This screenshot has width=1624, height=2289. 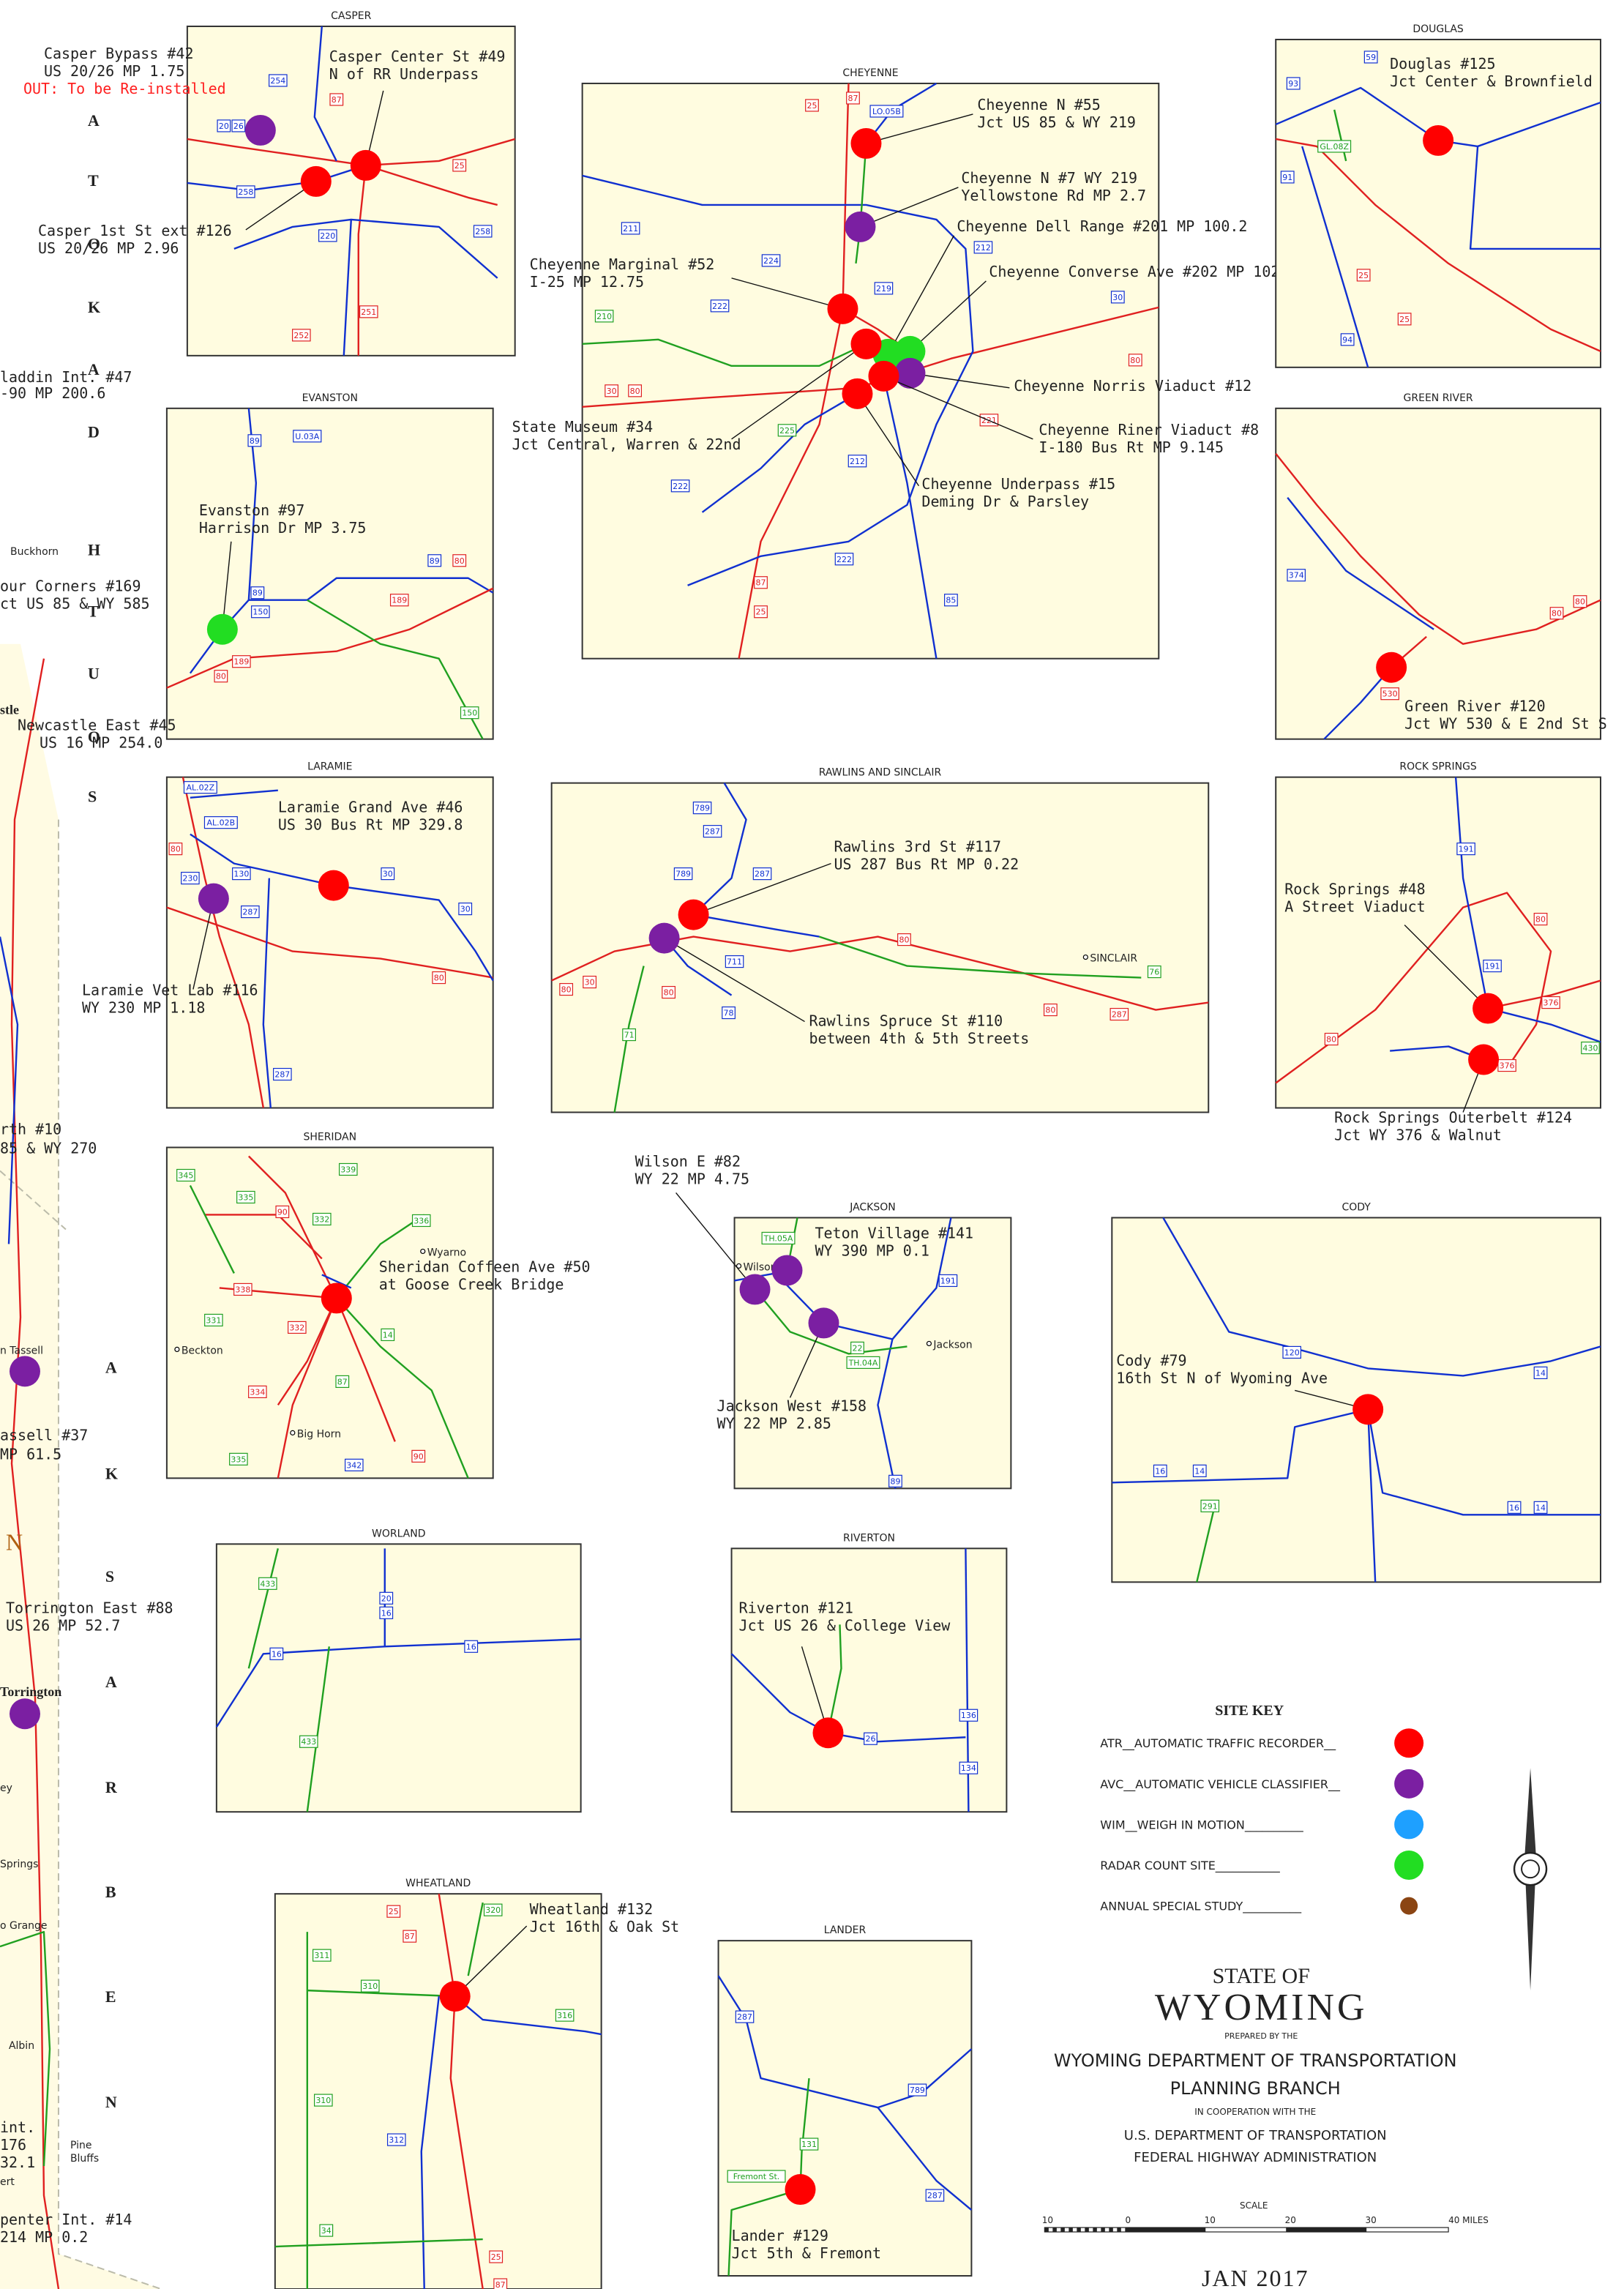 What do you see at coordinates (1255, 2112) in the screenshot?
I see `title-text: IN COOPERATION WITH THE` at bounding box center [1255, 2112].